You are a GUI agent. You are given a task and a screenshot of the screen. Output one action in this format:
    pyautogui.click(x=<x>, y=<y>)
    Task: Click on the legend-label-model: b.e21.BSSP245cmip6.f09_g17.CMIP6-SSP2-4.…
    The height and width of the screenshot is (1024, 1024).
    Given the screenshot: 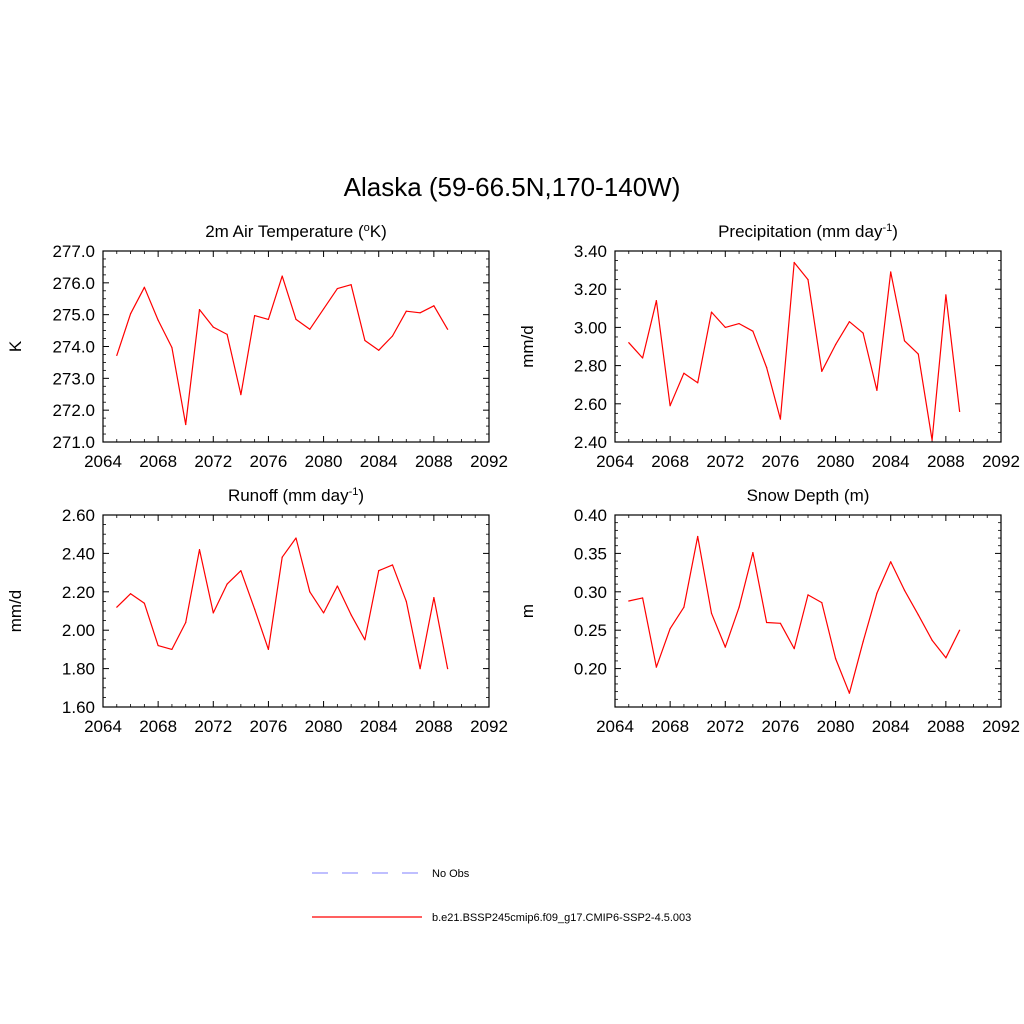 What is the action you would take?
    pyautogui.click(x=561, y=918)
    